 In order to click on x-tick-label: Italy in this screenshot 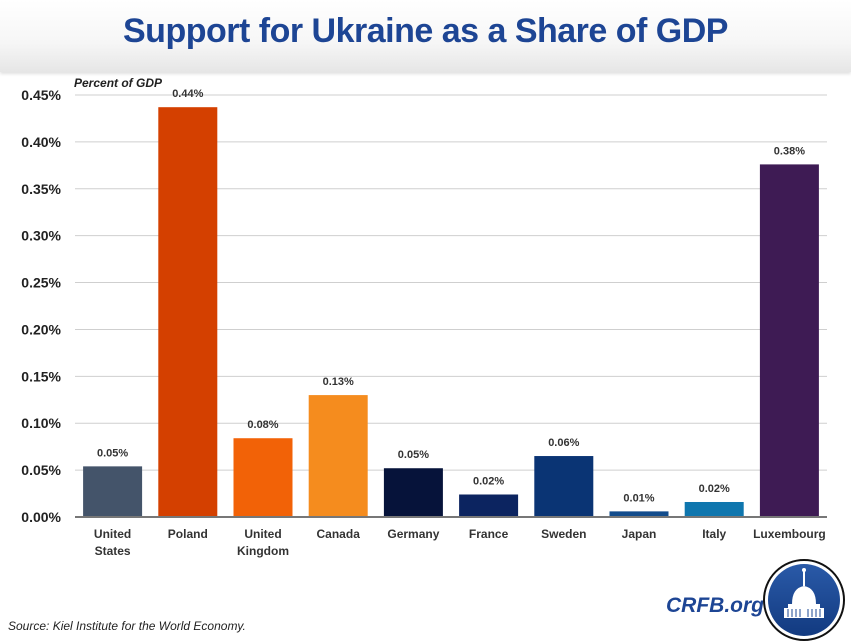, I will do `click(714, 534)`.